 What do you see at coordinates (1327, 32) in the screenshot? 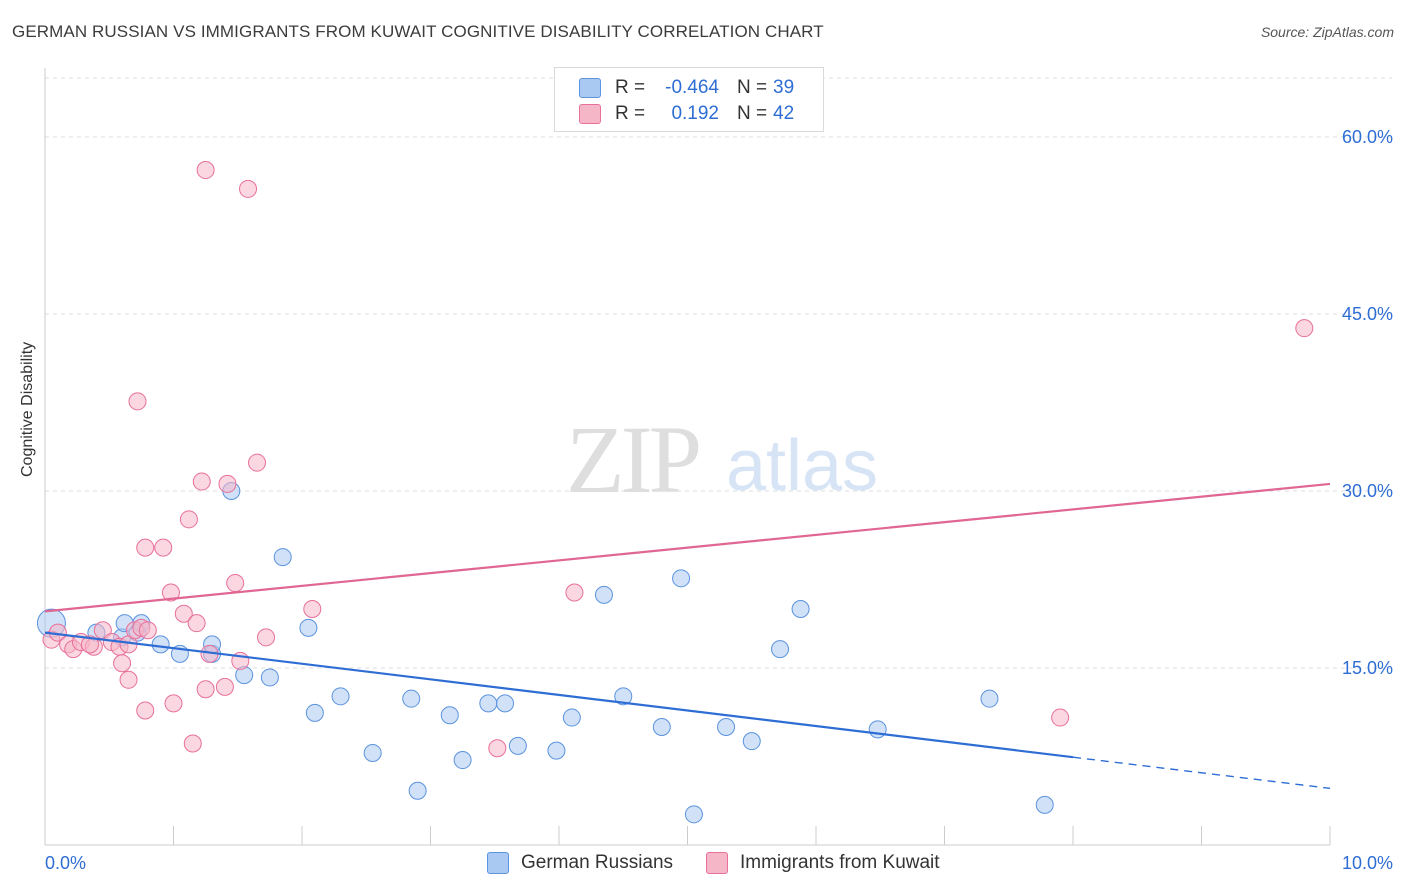
I see `source-label: Source: ZipAtlas.com` at bounding box center [1327, 32].